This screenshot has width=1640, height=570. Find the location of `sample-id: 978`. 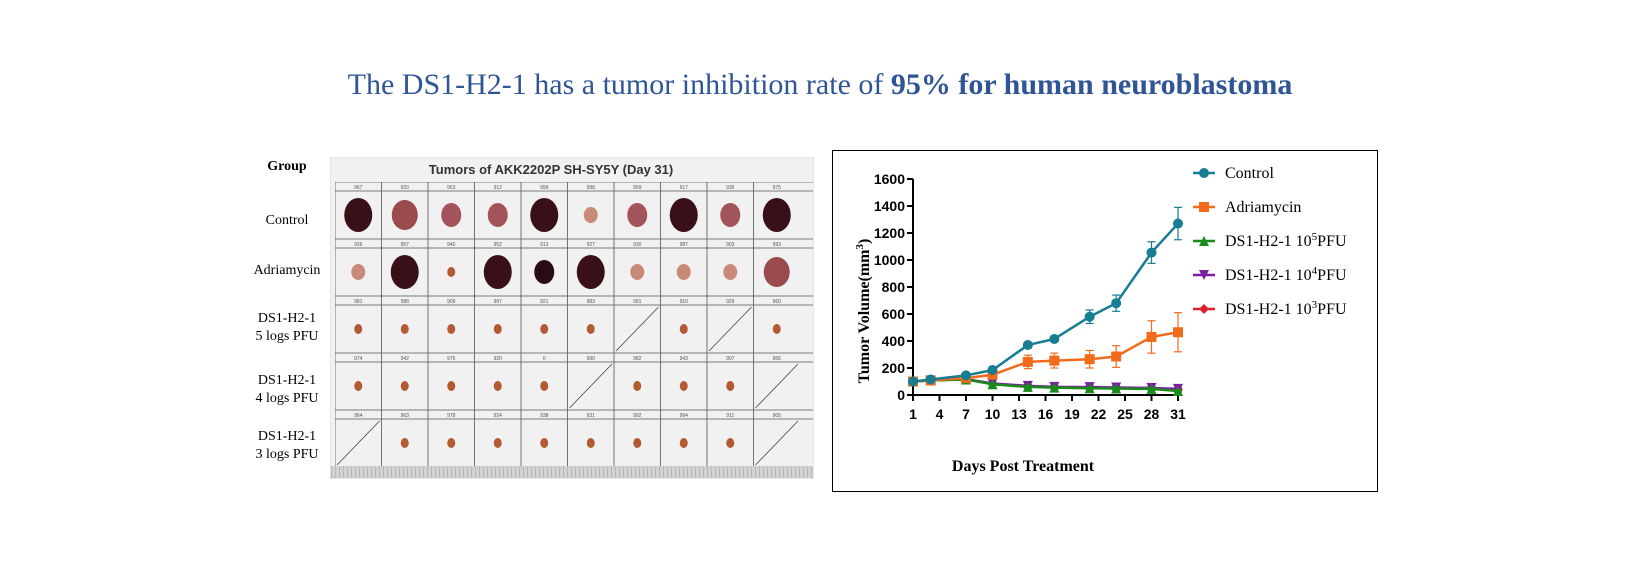

sample-id: 978 is located at coordinates (451, 416).